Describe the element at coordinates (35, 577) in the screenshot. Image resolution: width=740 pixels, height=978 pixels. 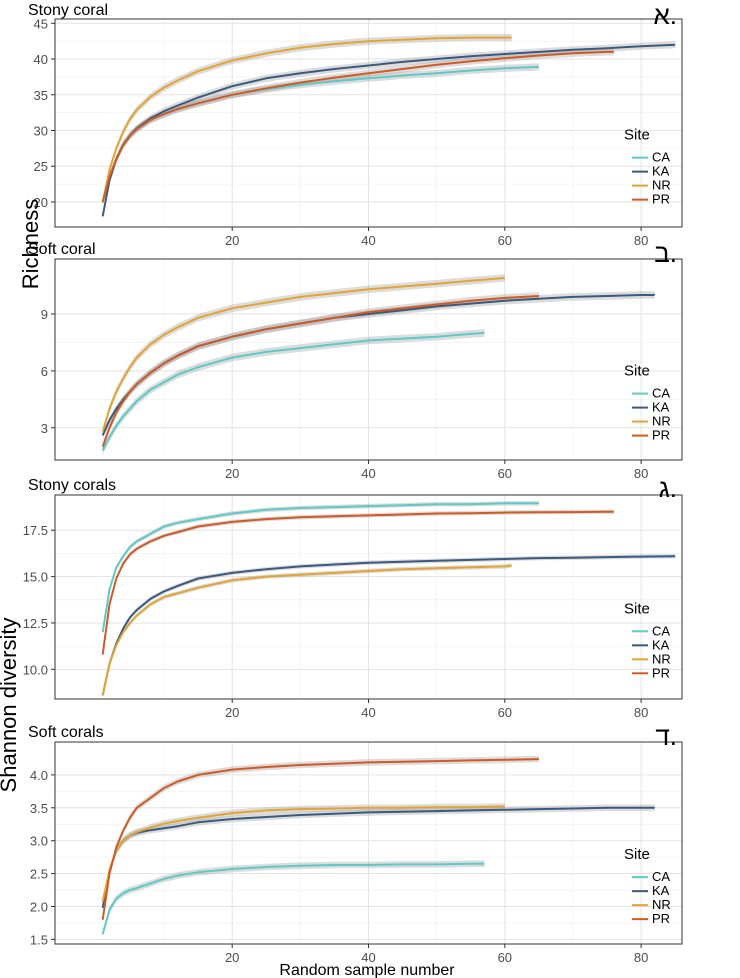
I see `y-tick-label: 15.0` at that location.